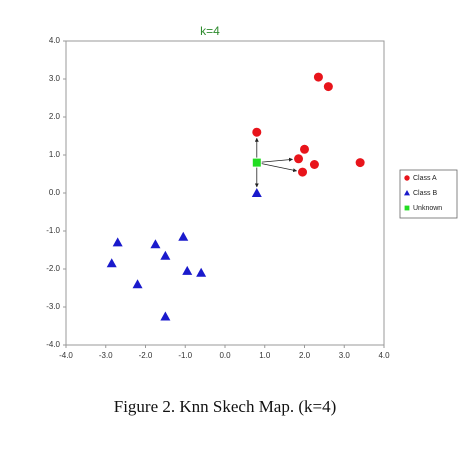  What do you see at coordinates (66, 355) in the screenshot?
I see `x-tick-label: -4.0` at bounding box center [66, 355].